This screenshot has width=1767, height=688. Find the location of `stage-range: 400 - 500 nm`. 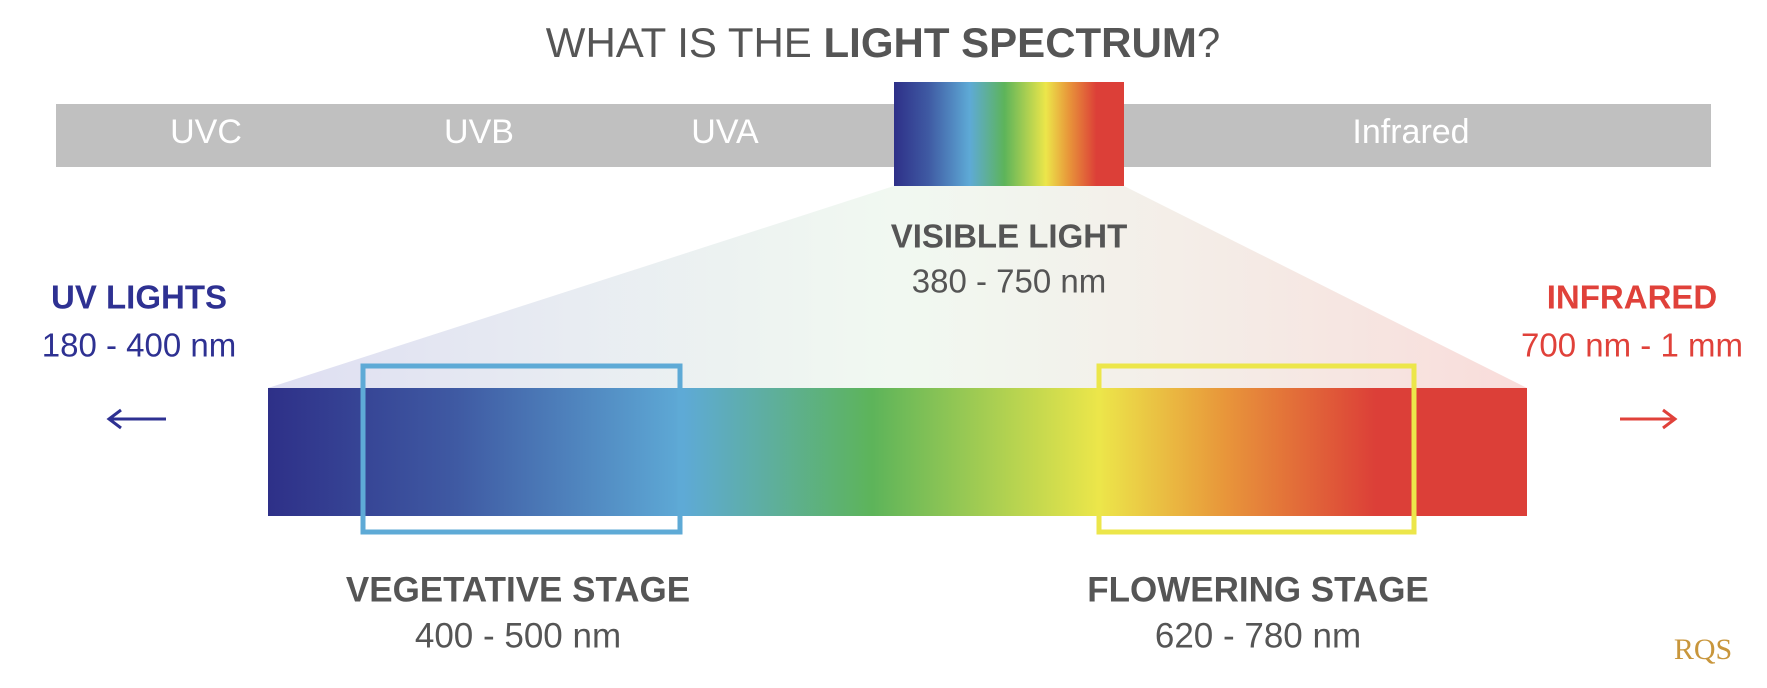

stage-range: 400 - 500 nm is located at coordinates (518, 635).